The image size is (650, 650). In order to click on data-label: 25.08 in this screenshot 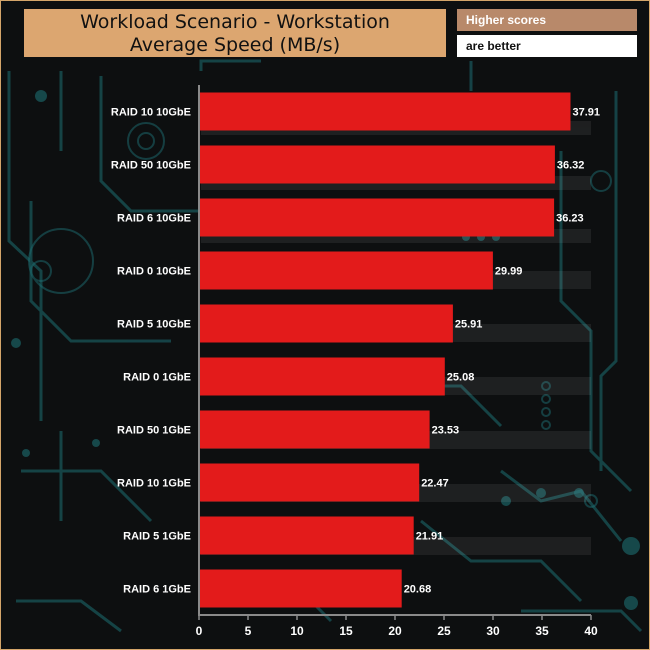, I will do `click(461, 378)`.